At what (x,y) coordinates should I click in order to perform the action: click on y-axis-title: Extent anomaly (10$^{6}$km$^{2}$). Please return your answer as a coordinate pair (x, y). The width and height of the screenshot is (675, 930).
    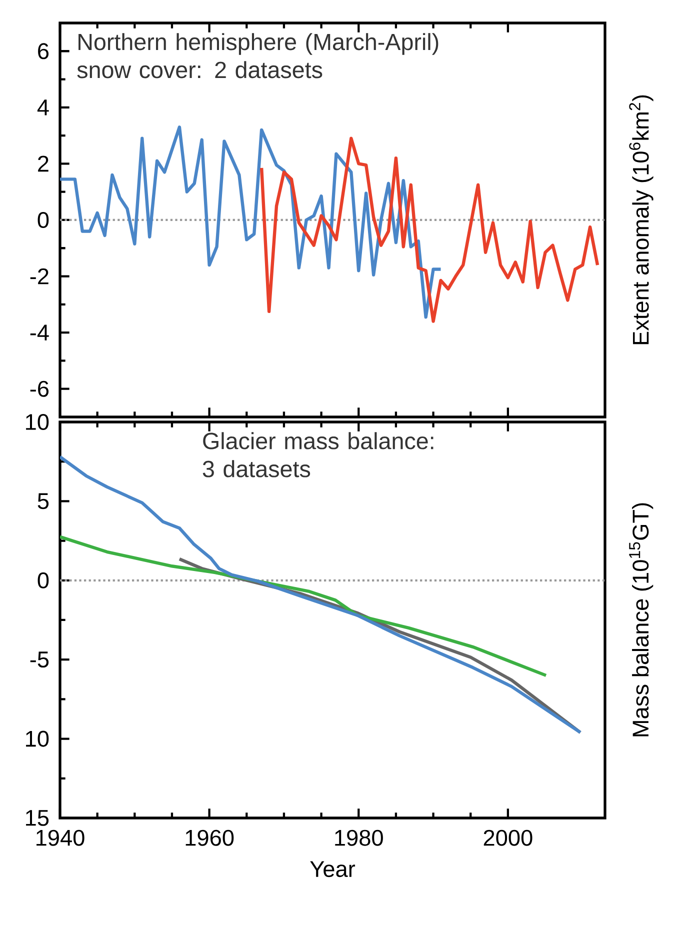
    Looking at the image, I should click on (641, 219).